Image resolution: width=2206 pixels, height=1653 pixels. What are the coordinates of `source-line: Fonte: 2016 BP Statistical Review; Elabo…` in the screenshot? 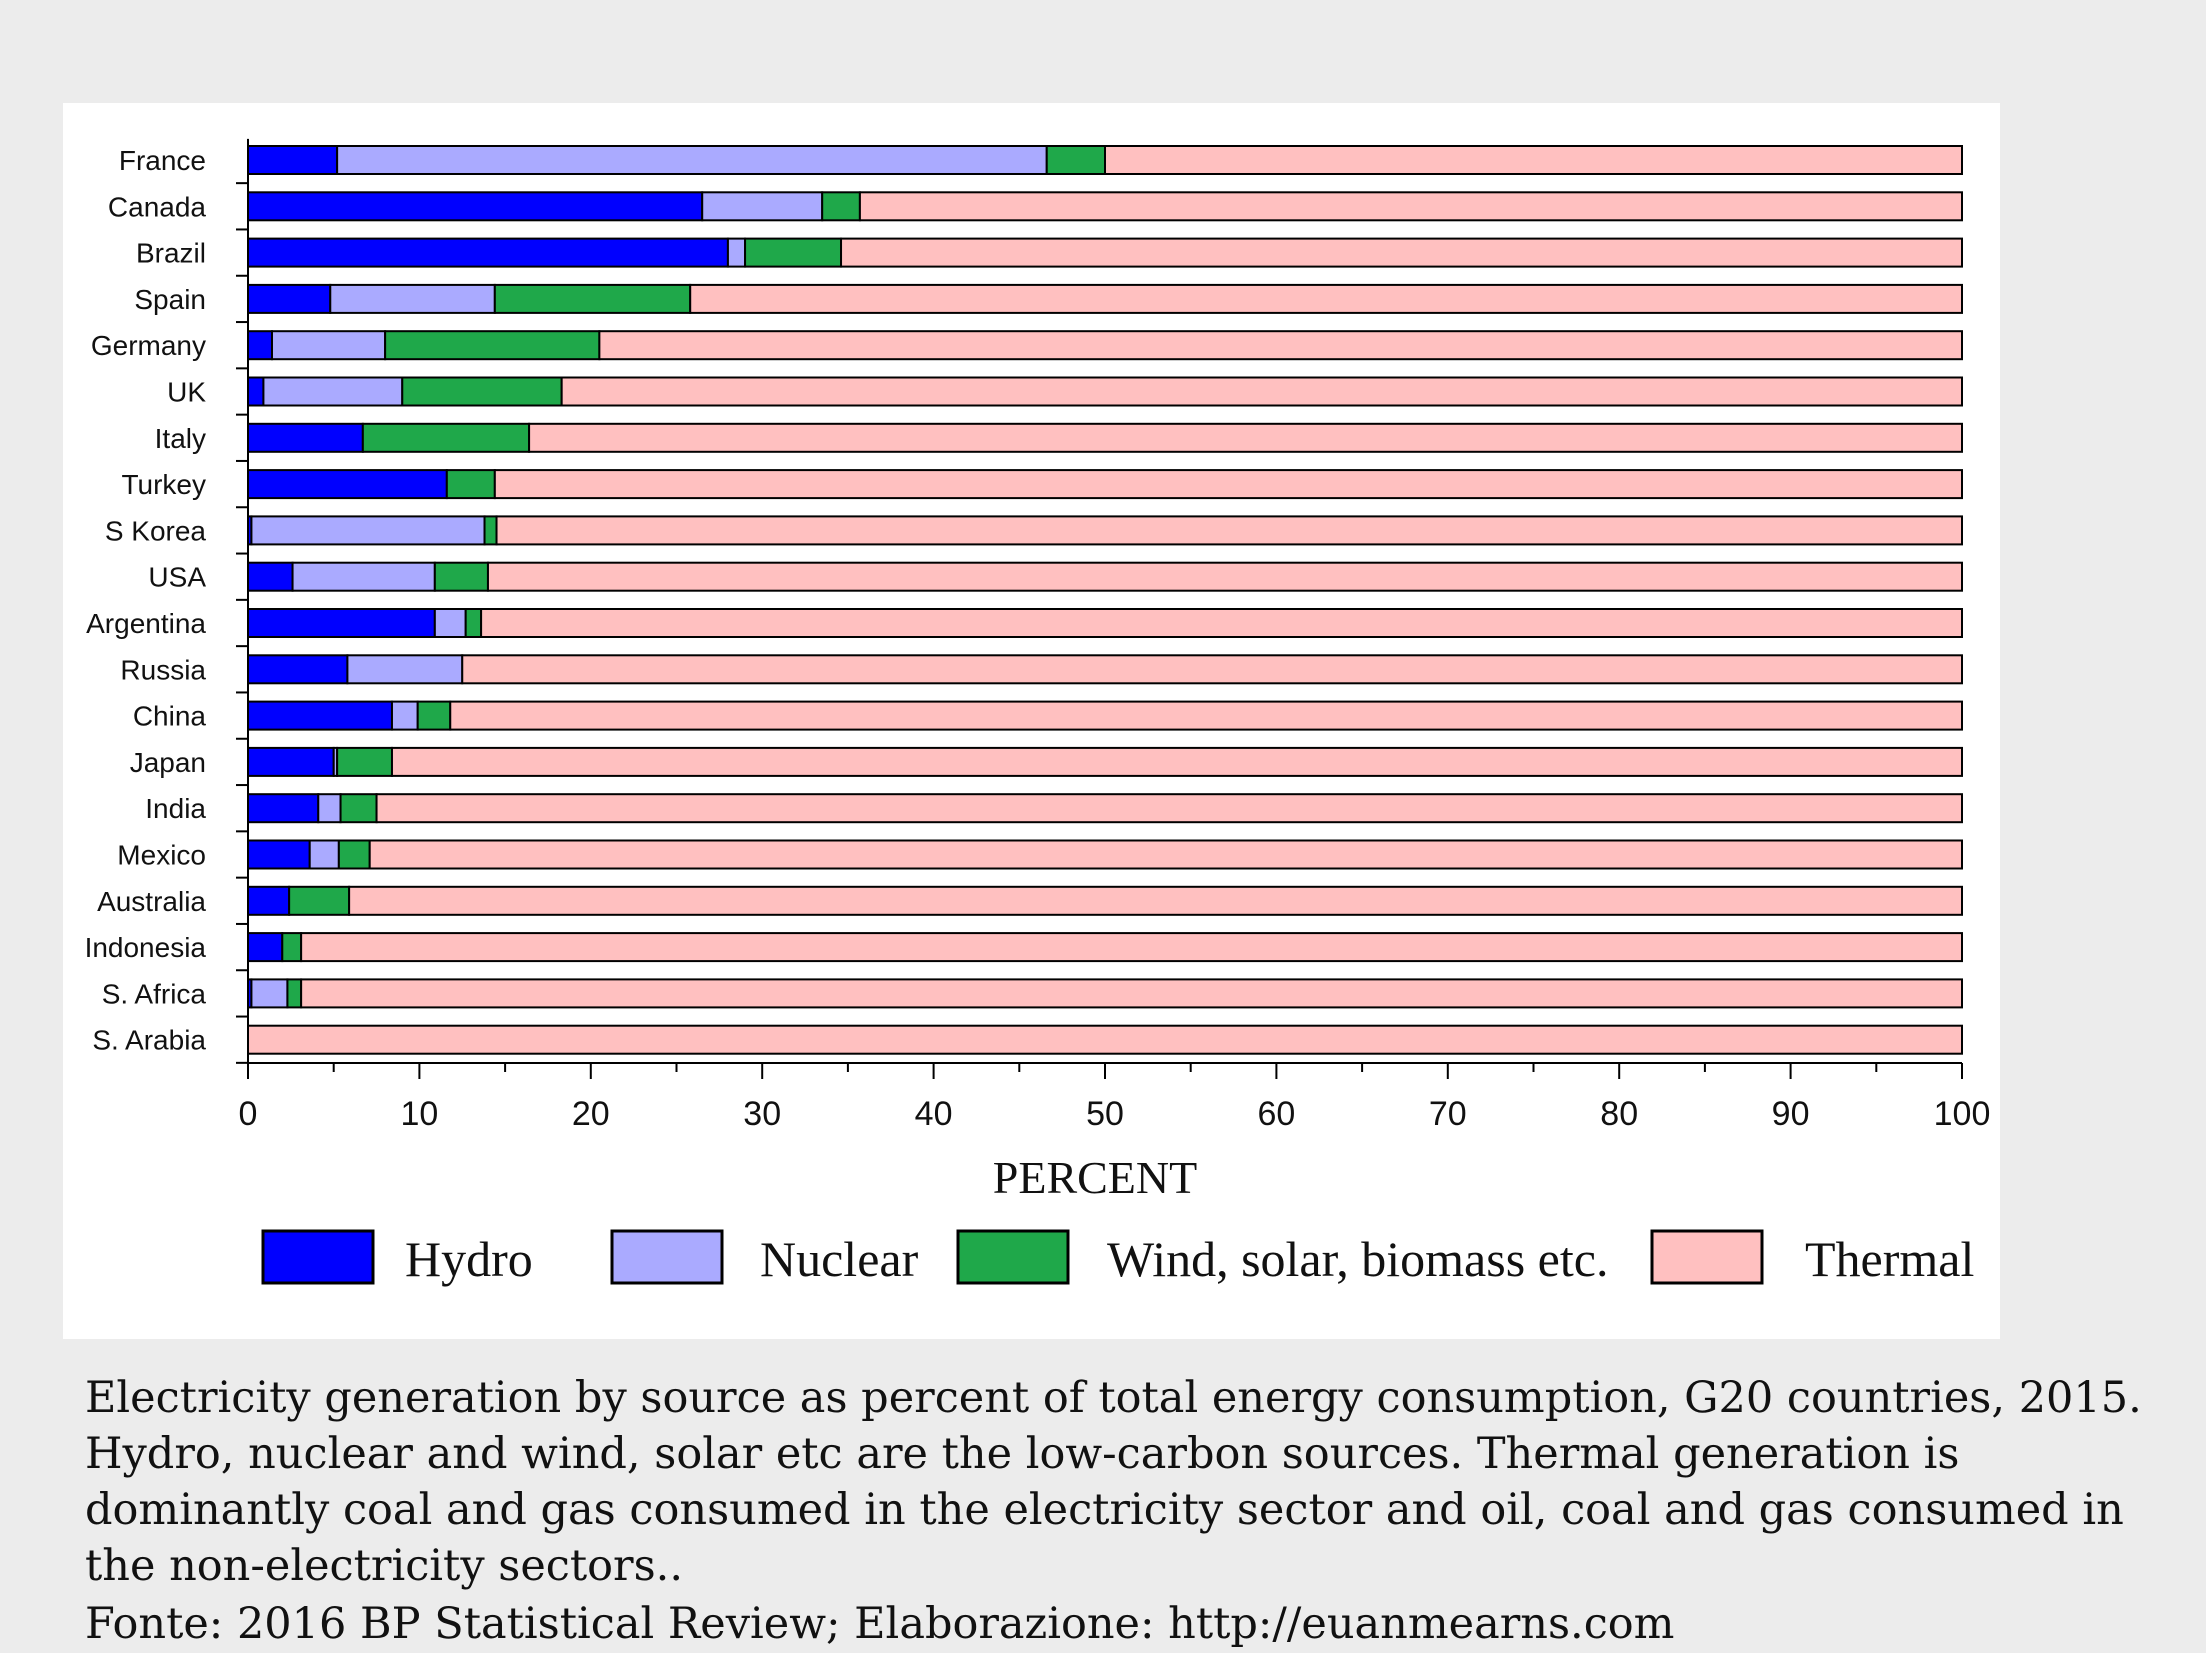 It's located at (880, 1624).